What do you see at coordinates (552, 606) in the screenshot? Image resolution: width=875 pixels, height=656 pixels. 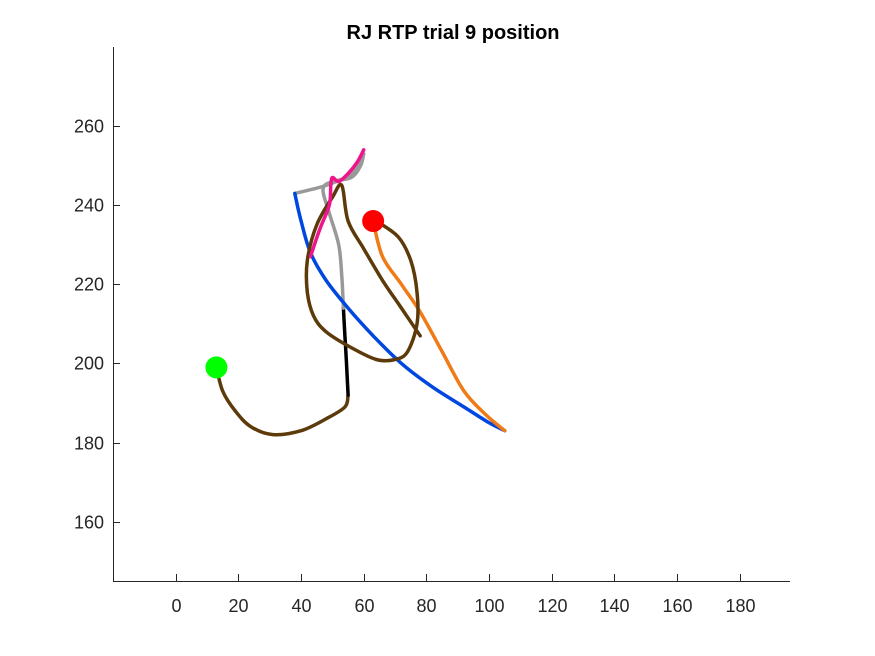 I see `x-tick-label: 120` at bounding box center [552, 606].